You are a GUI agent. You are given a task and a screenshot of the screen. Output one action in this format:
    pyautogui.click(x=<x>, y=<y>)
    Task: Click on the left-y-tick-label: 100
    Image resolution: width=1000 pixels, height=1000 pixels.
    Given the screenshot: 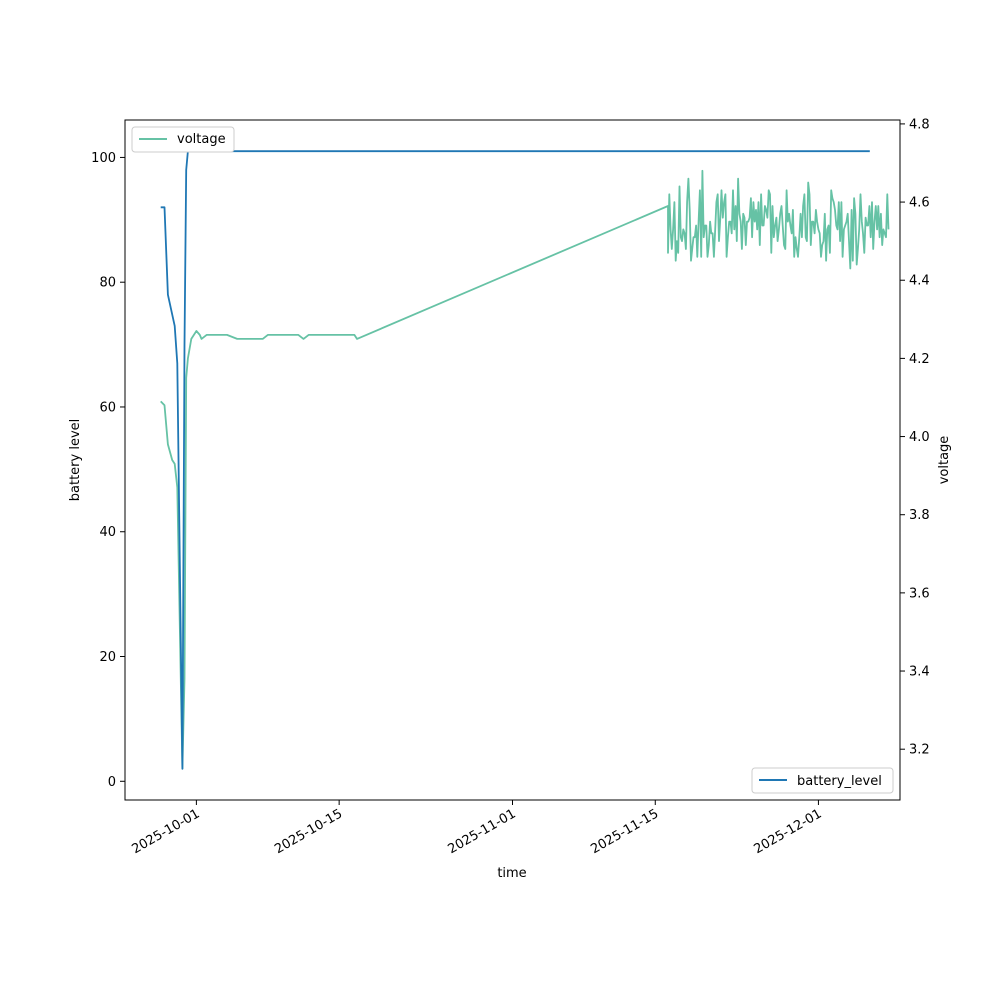 What is the action you would take?
    pyautogui.click(x=103, y=158)
    